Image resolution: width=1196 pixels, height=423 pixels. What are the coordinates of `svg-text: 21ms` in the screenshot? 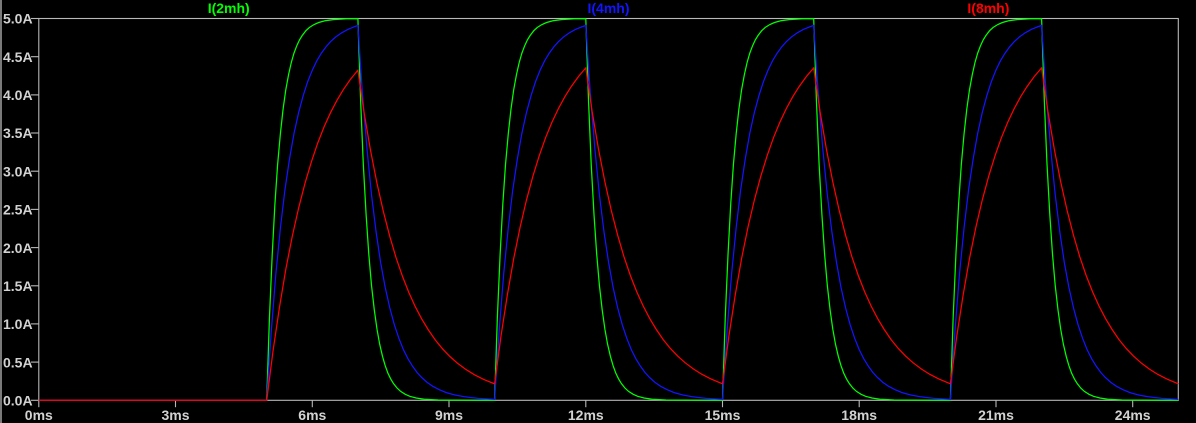 It's located at (996, 415).